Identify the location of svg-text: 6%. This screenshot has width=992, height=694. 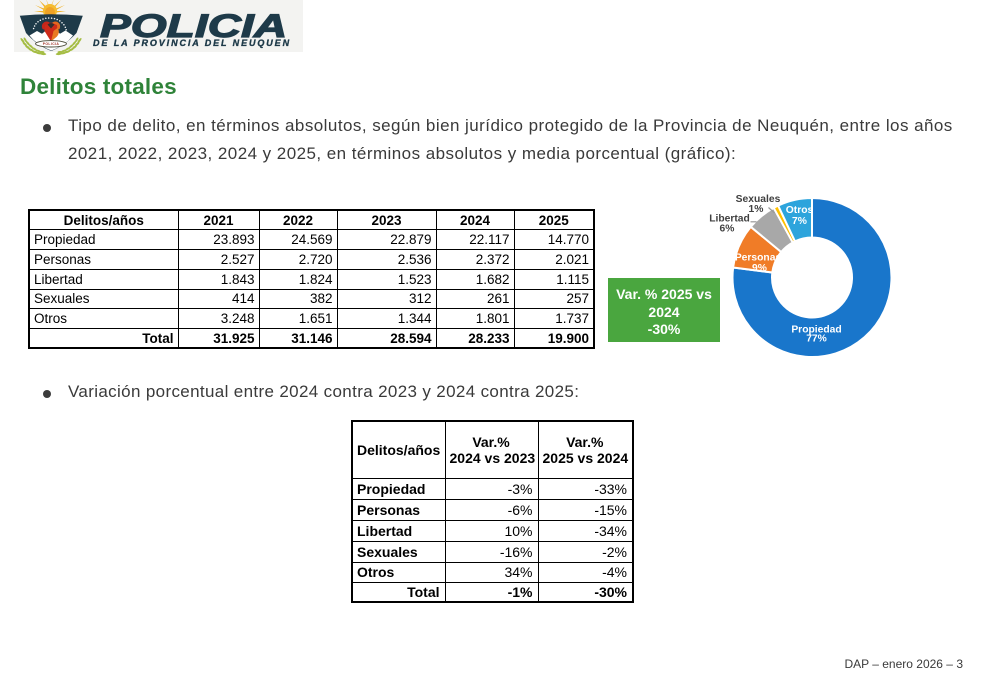
(727, 229).